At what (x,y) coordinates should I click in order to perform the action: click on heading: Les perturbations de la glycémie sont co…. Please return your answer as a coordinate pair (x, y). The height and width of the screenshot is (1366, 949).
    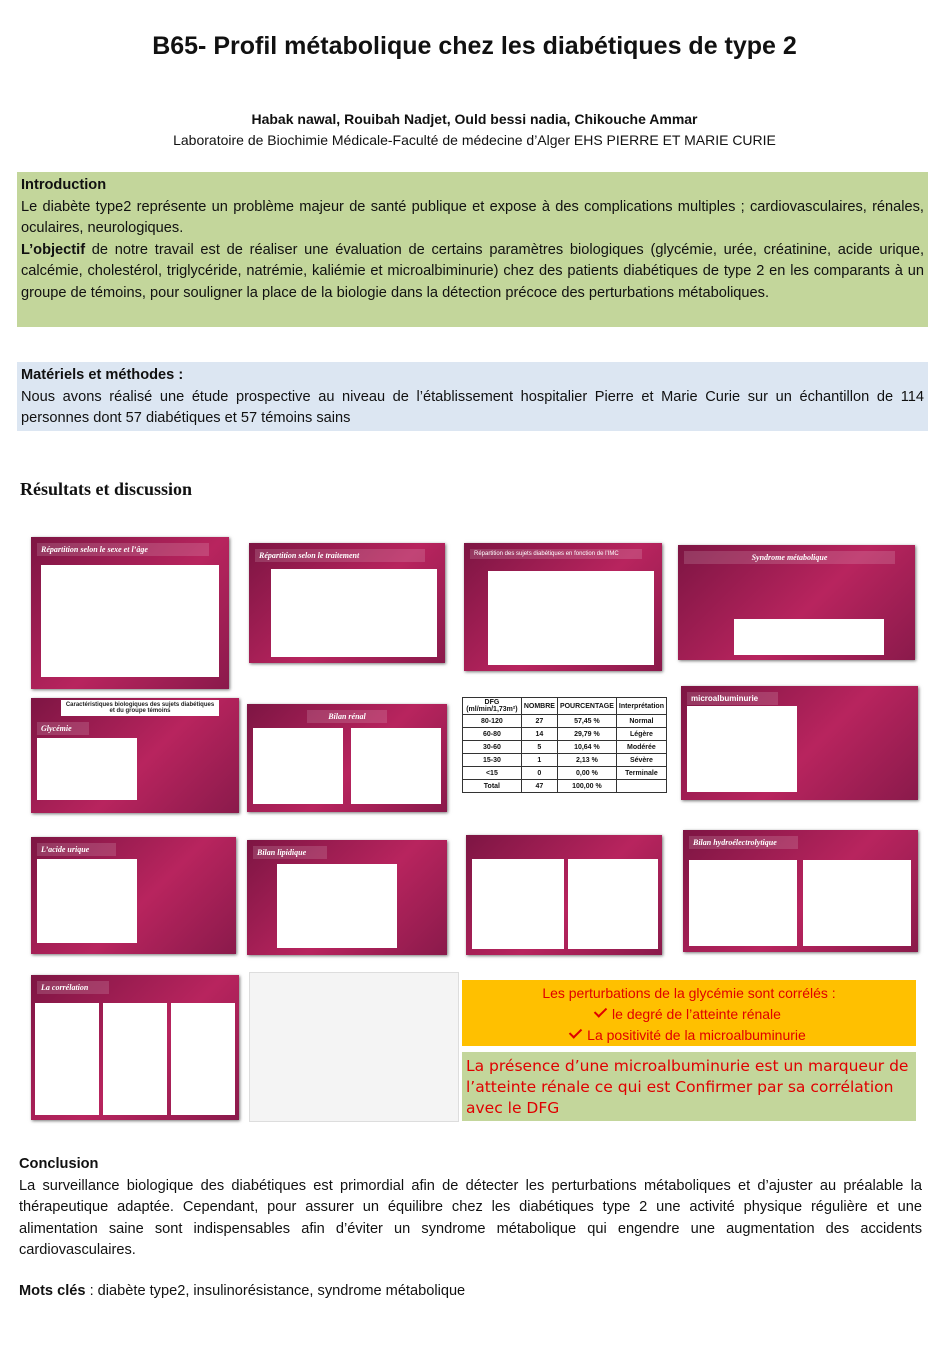
    Looking at the image, I should click on (689, 993).